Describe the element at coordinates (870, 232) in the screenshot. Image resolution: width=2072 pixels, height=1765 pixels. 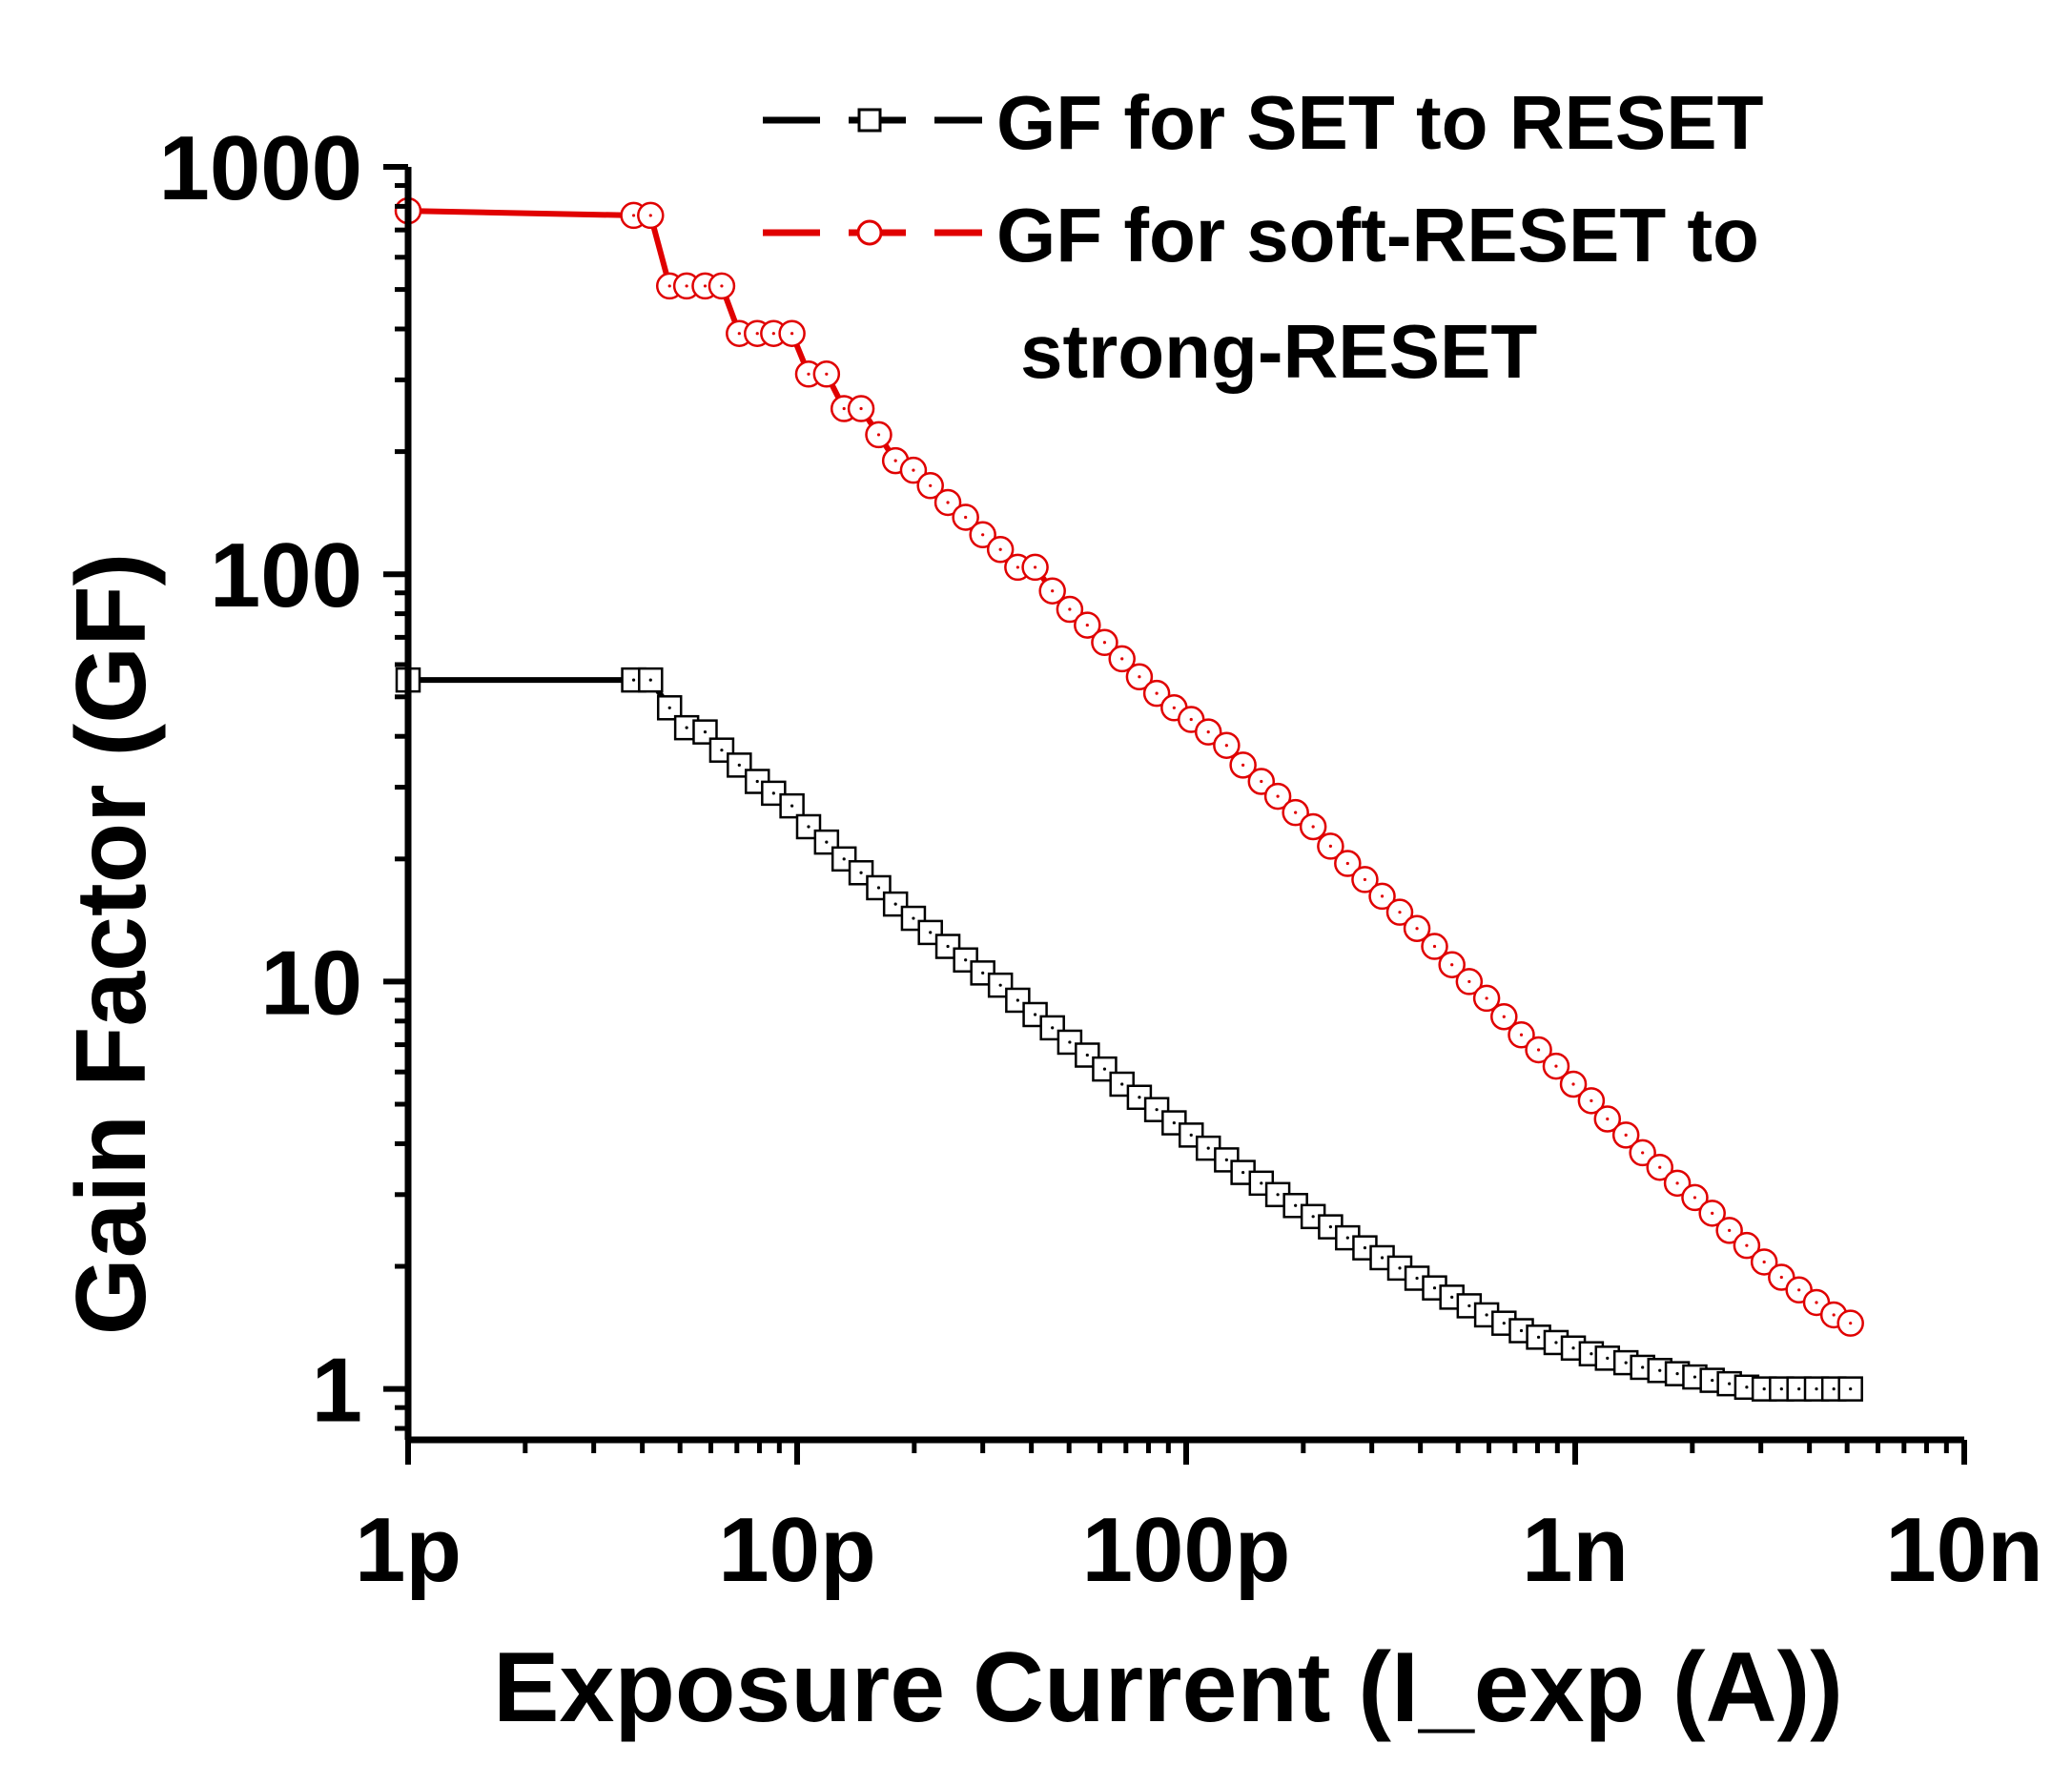
I see `legend-marker-circle` at that location.